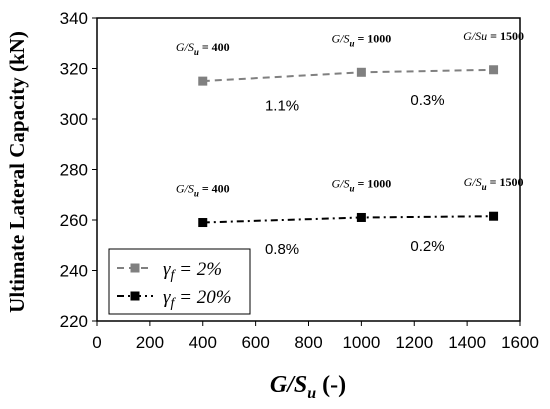 The width and height of the screenshot is (550, 409). Describe the element at coordinates (520, 342) in the screenshot. I see `x-tick-label: 1600` at that location.